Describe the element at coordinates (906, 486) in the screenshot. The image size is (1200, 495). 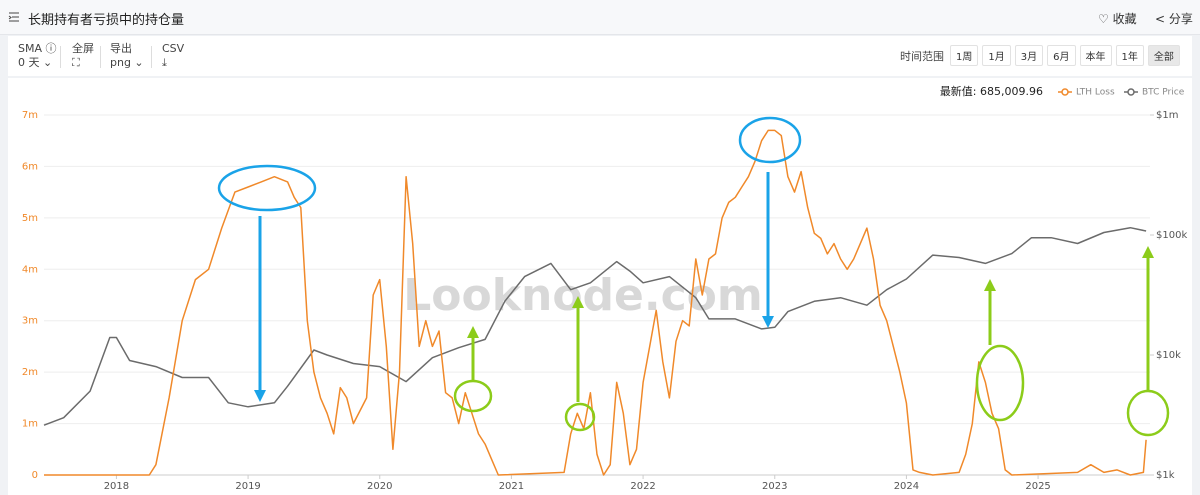
I see `x-tick-label: 2024` at that location.